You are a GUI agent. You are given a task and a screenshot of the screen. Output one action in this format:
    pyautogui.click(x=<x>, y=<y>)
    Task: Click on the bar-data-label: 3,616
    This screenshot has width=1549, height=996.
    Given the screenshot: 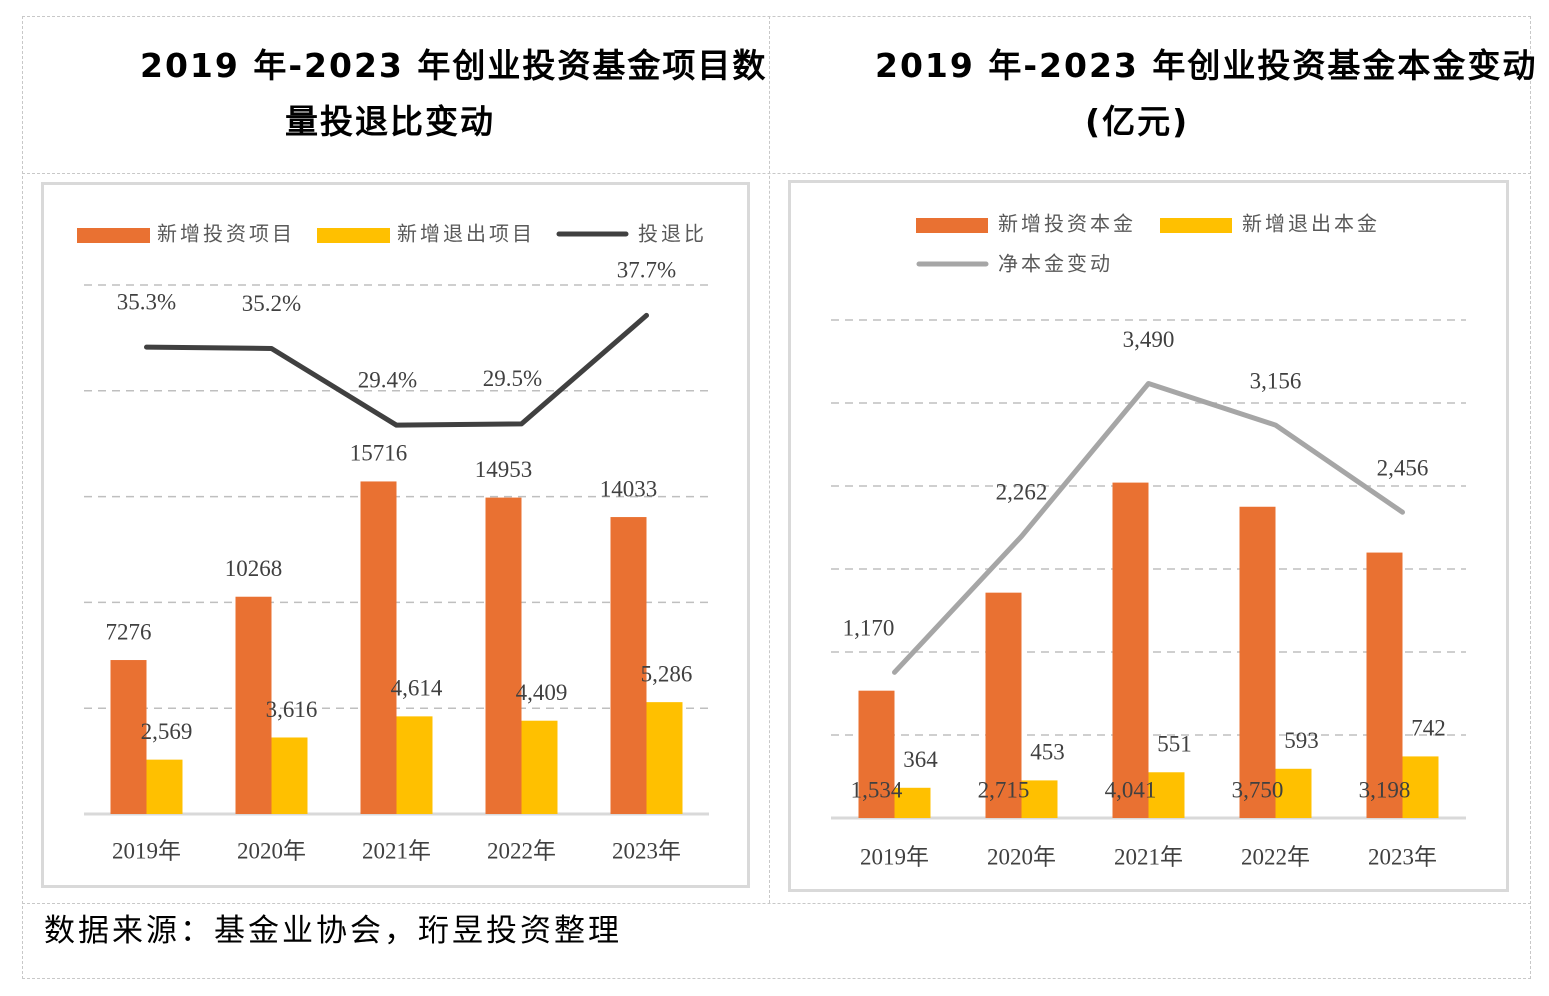 What is the action you would take?
    pyautogui.click(x=292, y=709)
    